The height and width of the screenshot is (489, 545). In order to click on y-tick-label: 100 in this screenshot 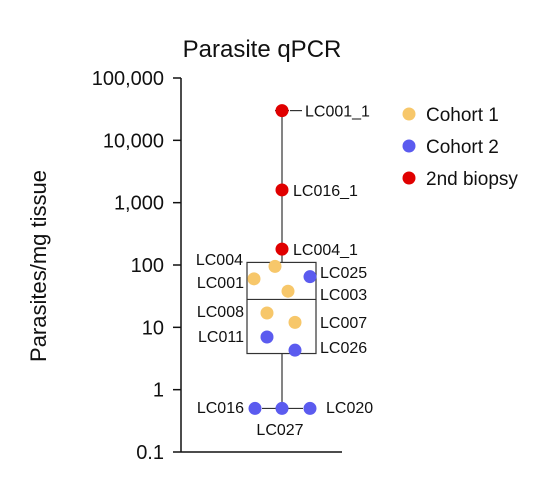, I will do `click(147, 266)`.